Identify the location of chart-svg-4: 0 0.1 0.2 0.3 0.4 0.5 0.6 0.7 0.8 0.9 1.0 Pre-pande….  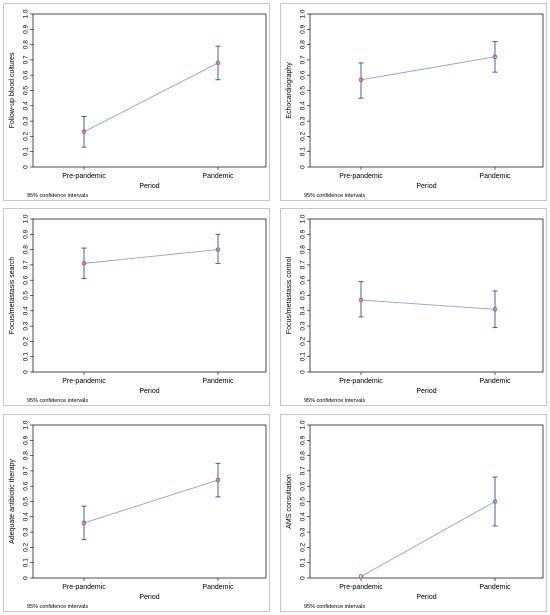
(415, 309).